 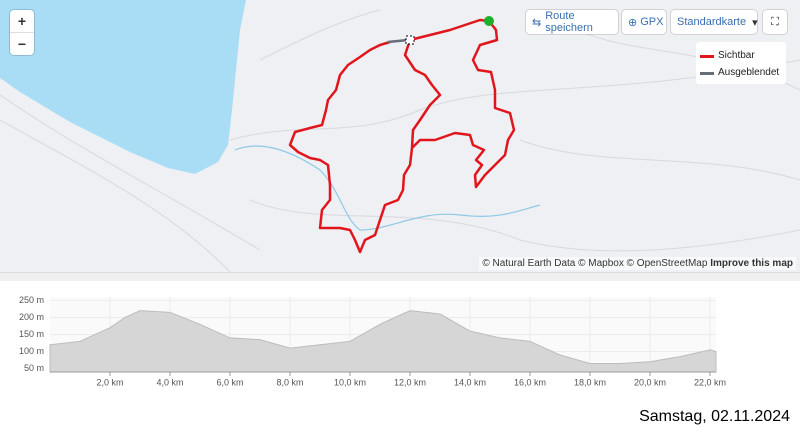 I want to click on x-tick-label: 6,0 km, so click(x=229, y=382).